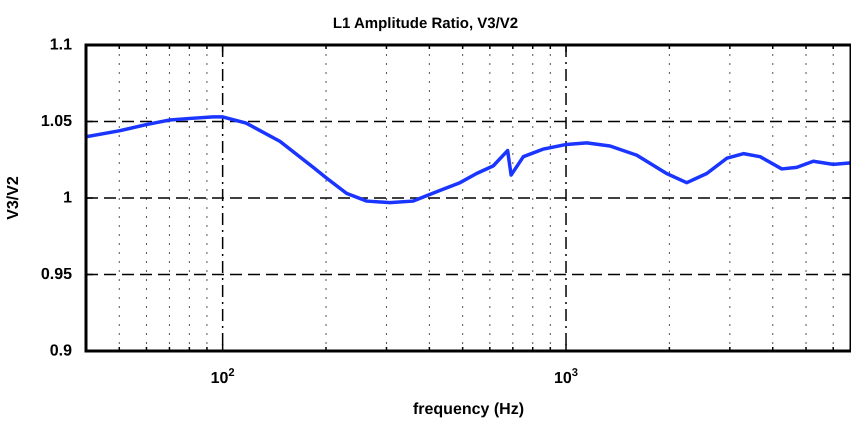  I want to click on y-tick-label: 1.1, so click(61, 45).